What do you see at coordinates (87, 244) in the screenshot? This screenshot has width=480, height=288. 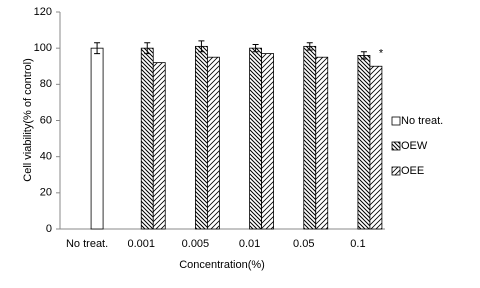 I see `x-tick-label: No treat.` at bounding box center [87, 244].